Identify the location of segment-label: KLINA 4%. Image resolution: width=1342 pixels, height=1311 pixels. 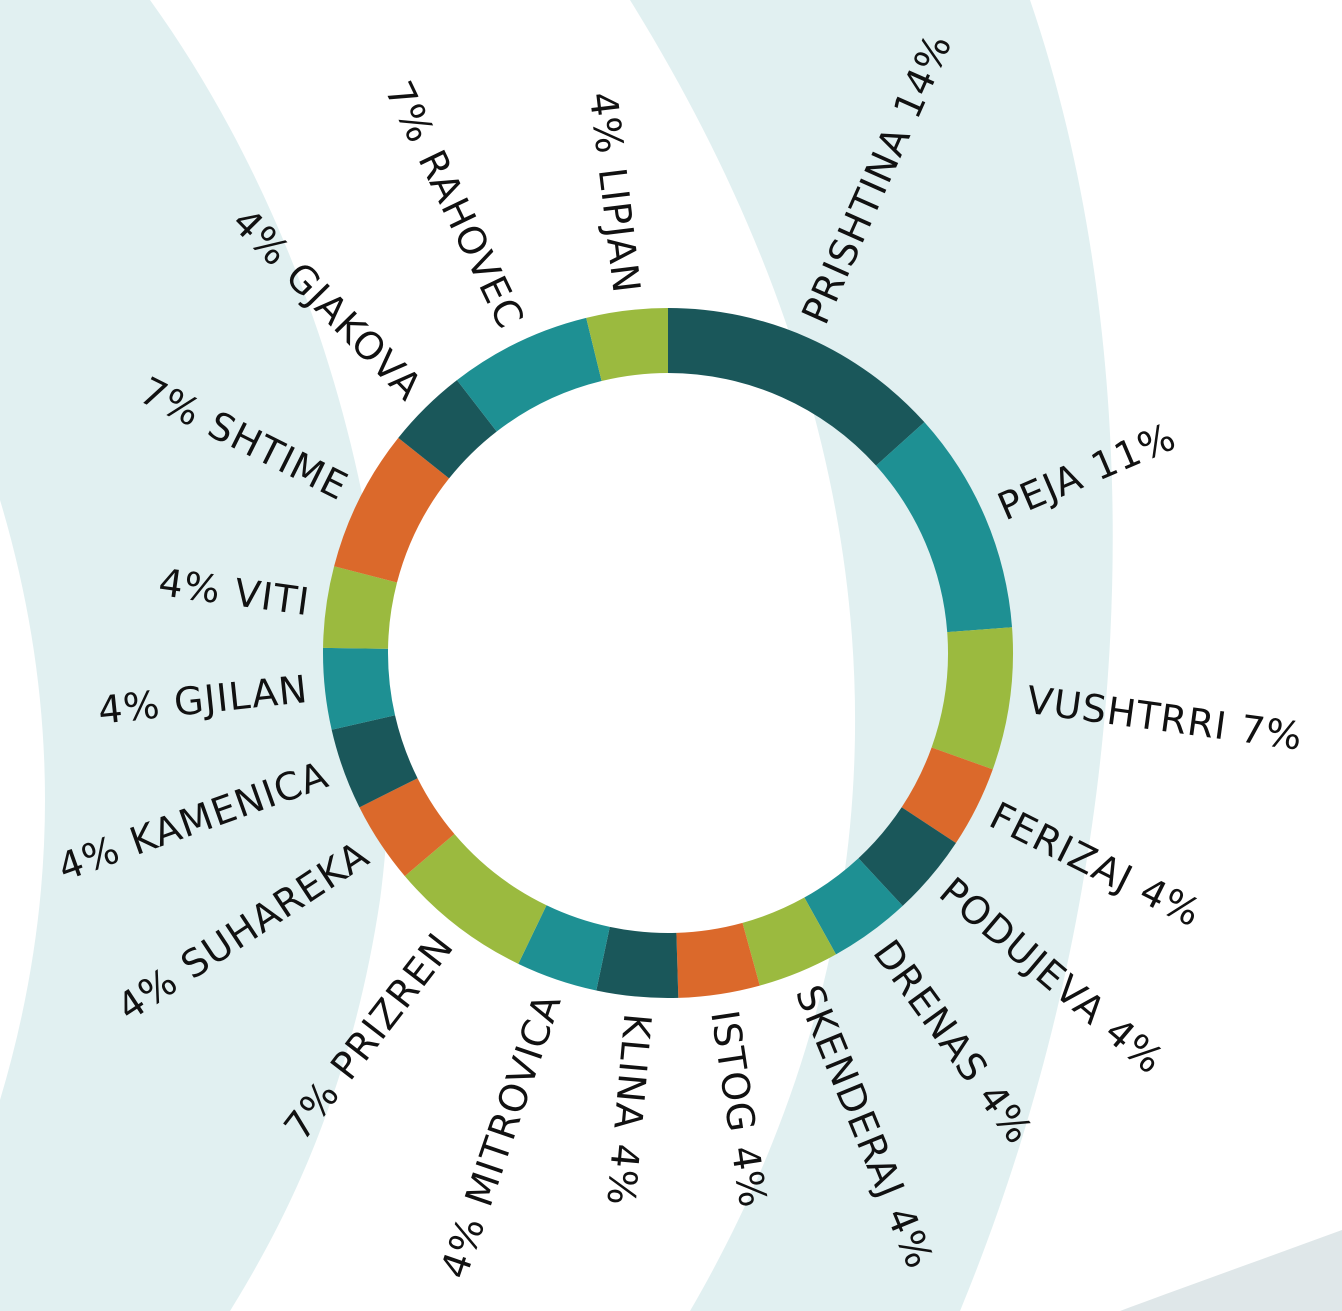
(629, 1110).